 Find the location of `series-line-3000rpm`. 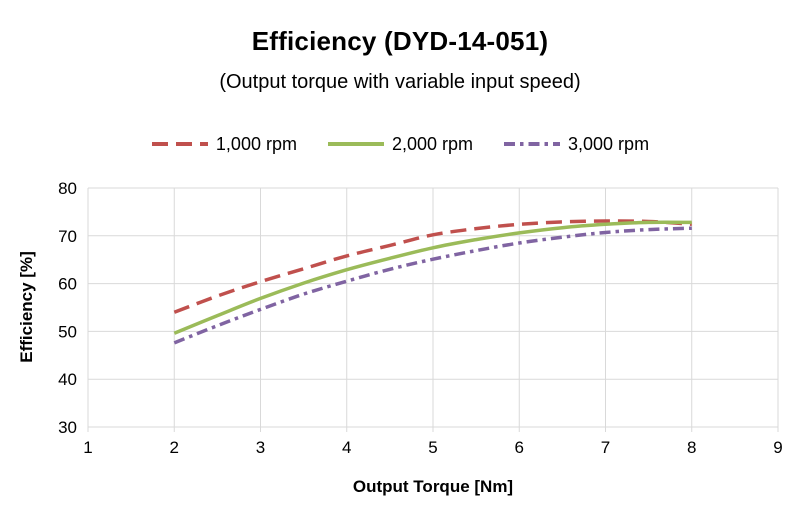

series-line-3000rpm is located at coordinates (432, 285).